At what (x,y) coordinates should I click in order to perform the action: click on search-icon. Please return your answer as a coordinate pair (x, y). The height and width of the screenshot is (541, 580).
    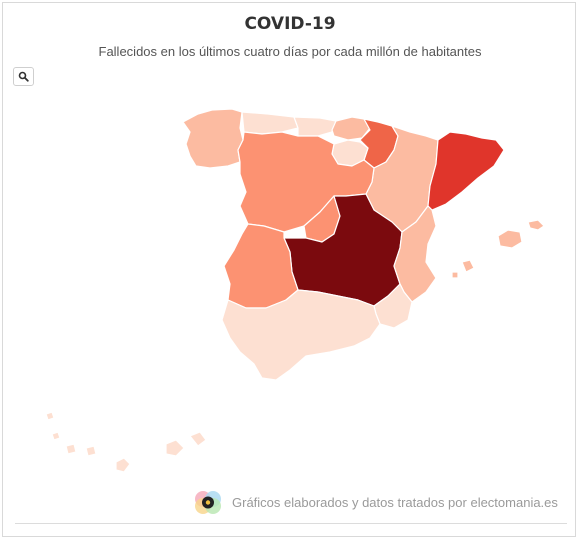
    Looking at the image, I should click on (23, 76).